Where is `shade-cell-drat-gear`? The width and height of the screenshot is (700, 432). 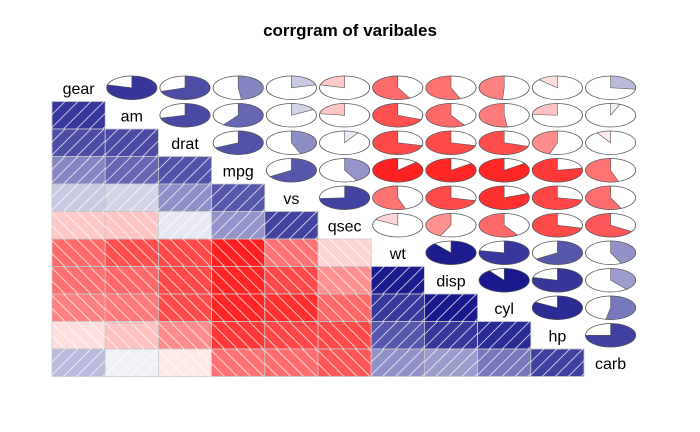 shade-cell-drat-gear is located at coordinates (78, 142).